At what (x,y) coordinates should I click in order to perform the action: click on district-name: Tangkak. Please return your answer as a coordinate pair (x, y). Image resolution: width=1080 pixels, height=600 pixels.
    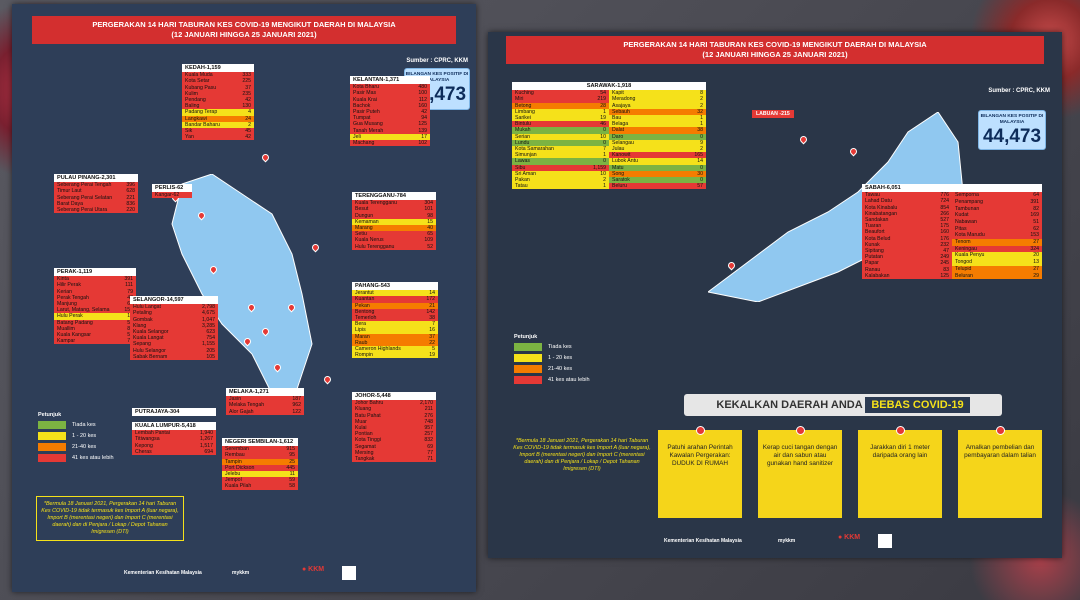
    Looking at the image, I should click on (365, 459).